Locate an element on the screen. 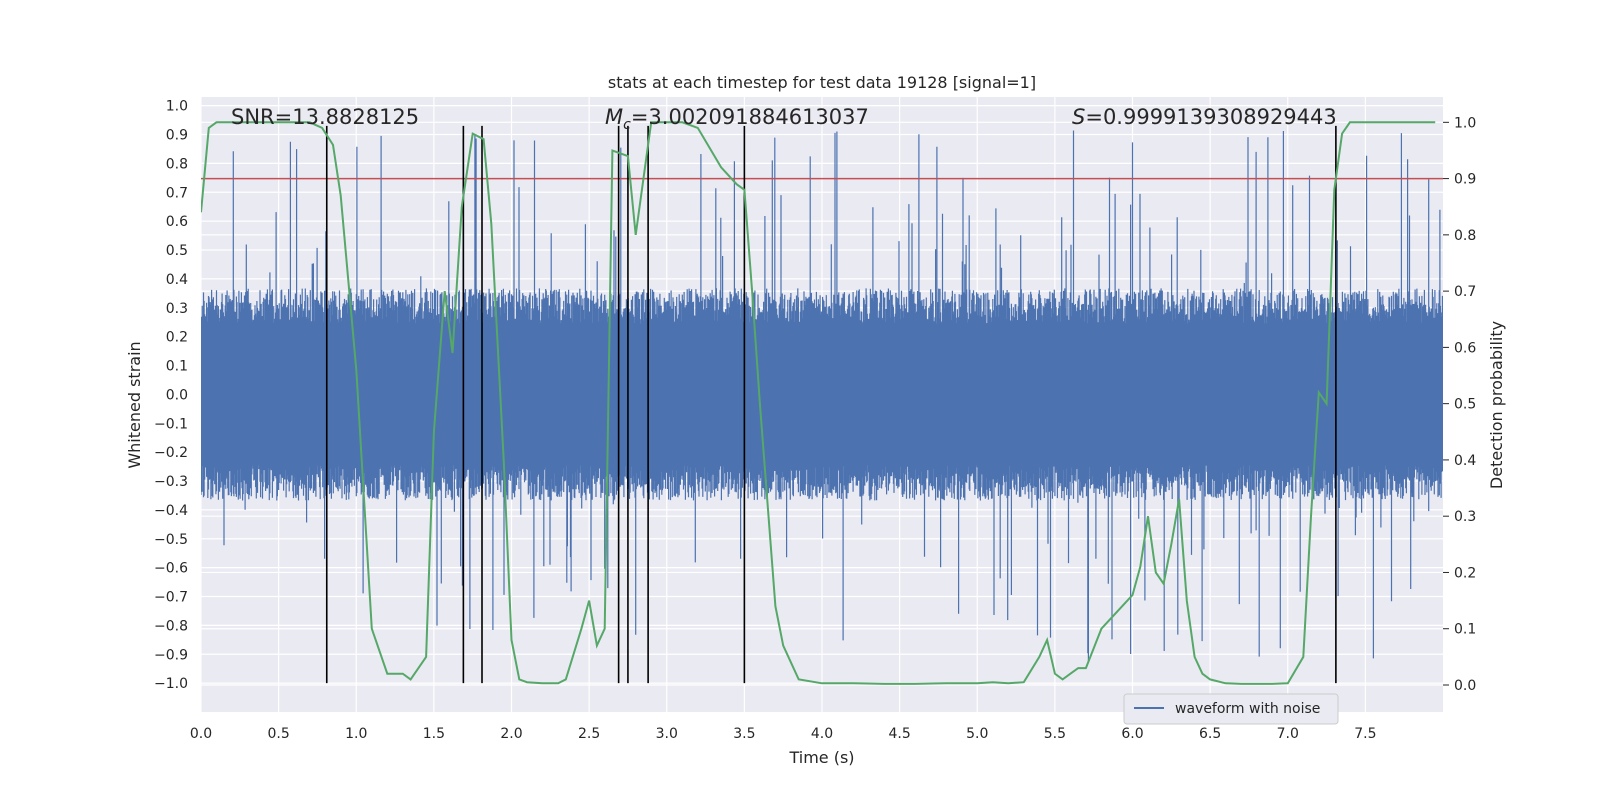  x-tick-label: 0.5 is located at coordinates (278, 734).